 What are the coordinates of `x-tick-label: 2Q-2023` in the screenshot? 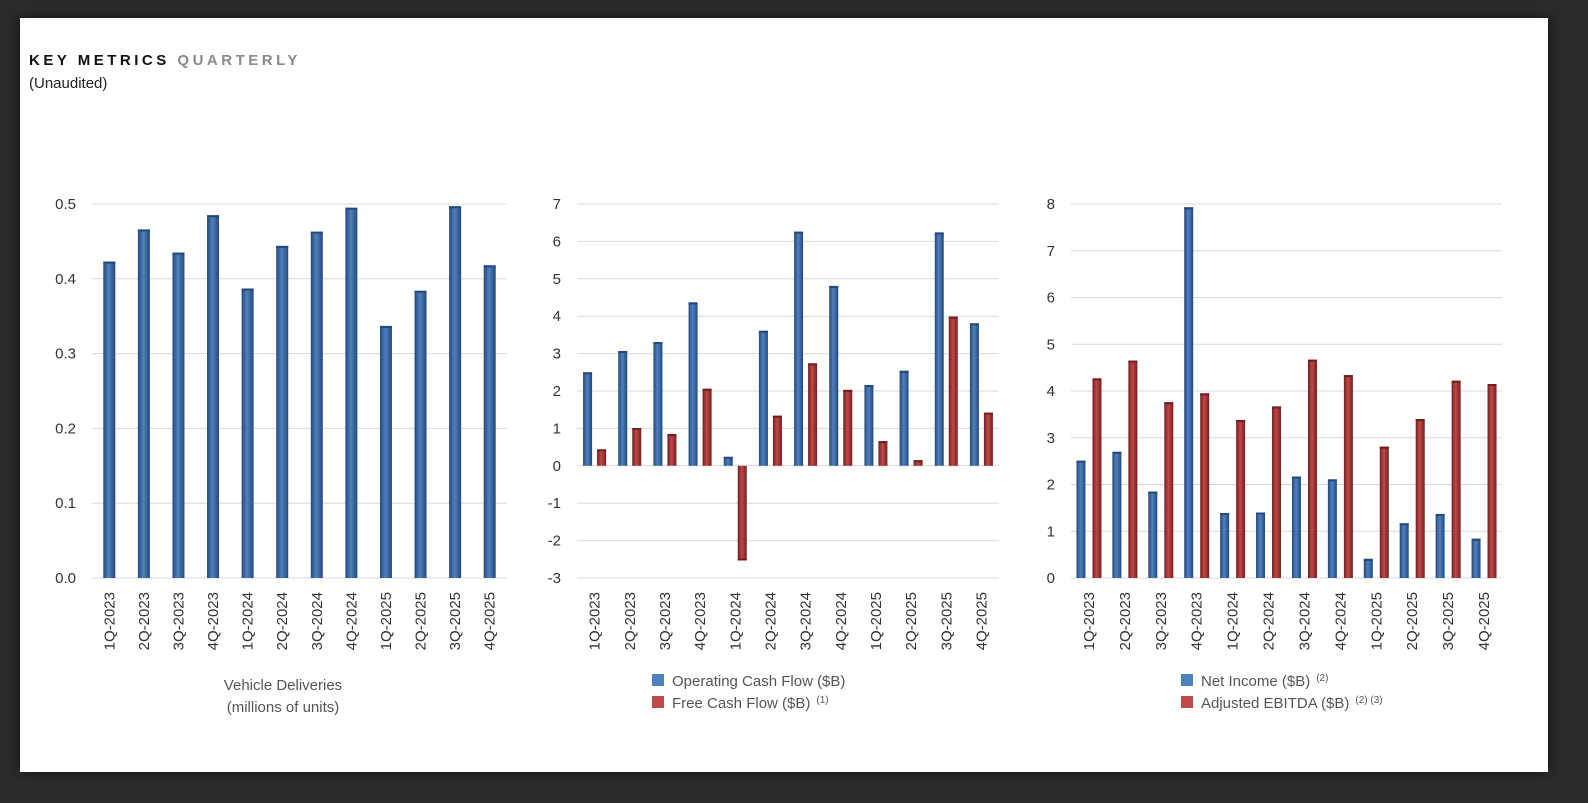 It's located at (144, 621).